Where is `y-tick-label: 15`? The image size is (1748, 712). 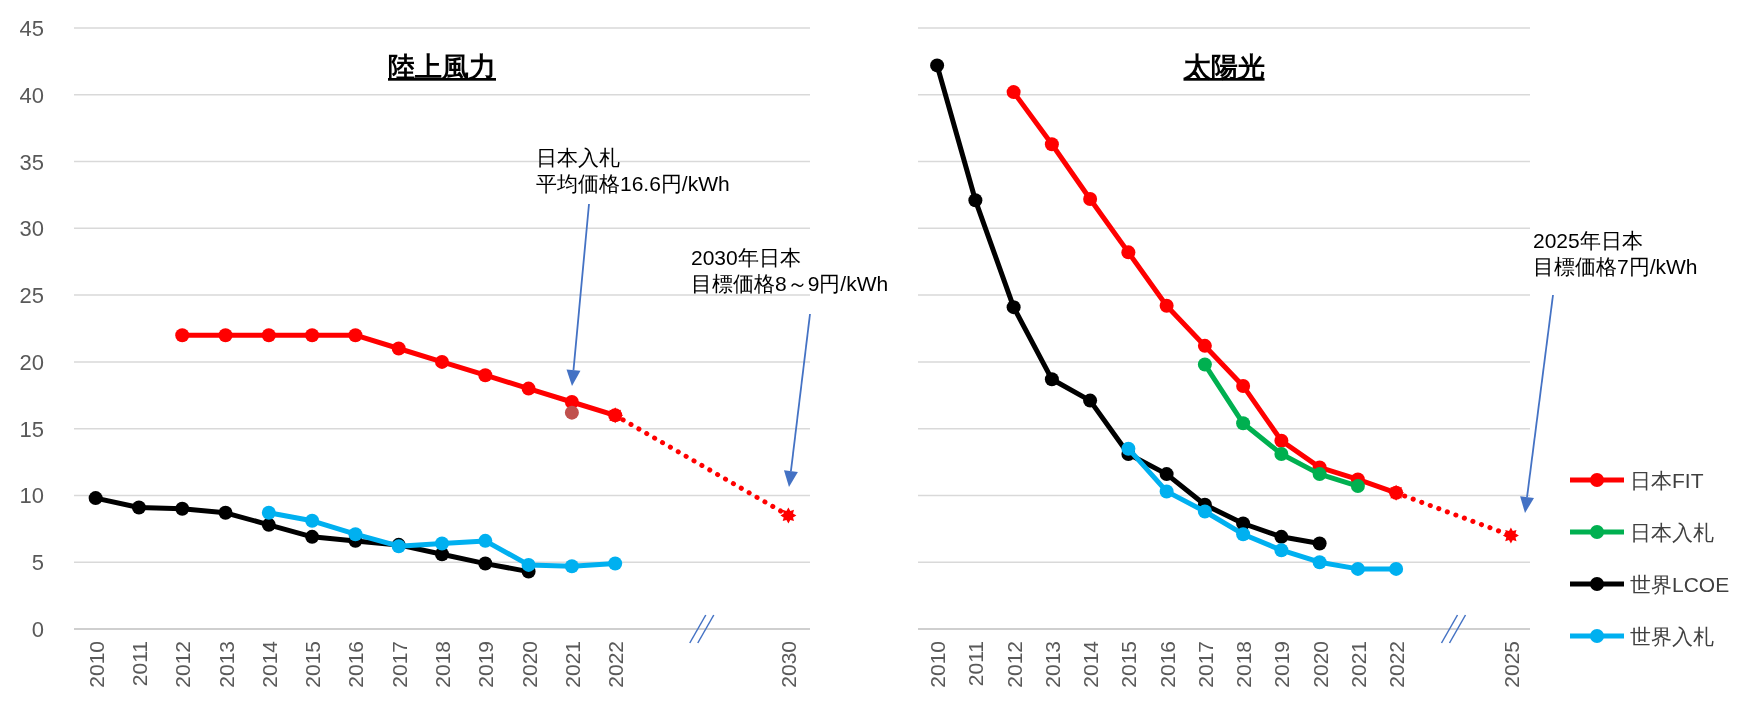 y-tick-label: 15 is located at coordinates (31, 429).